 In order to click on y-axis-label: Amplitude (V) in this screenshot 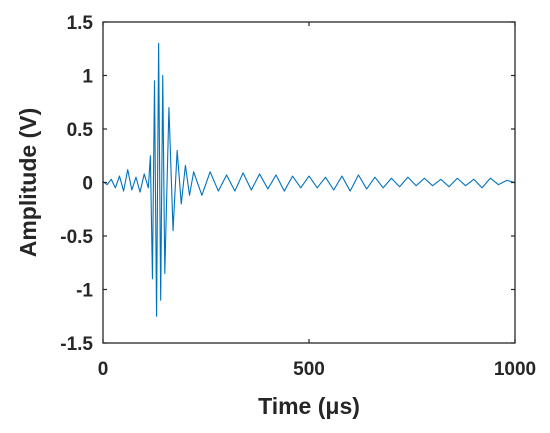, I will do `click(28, 183)`.